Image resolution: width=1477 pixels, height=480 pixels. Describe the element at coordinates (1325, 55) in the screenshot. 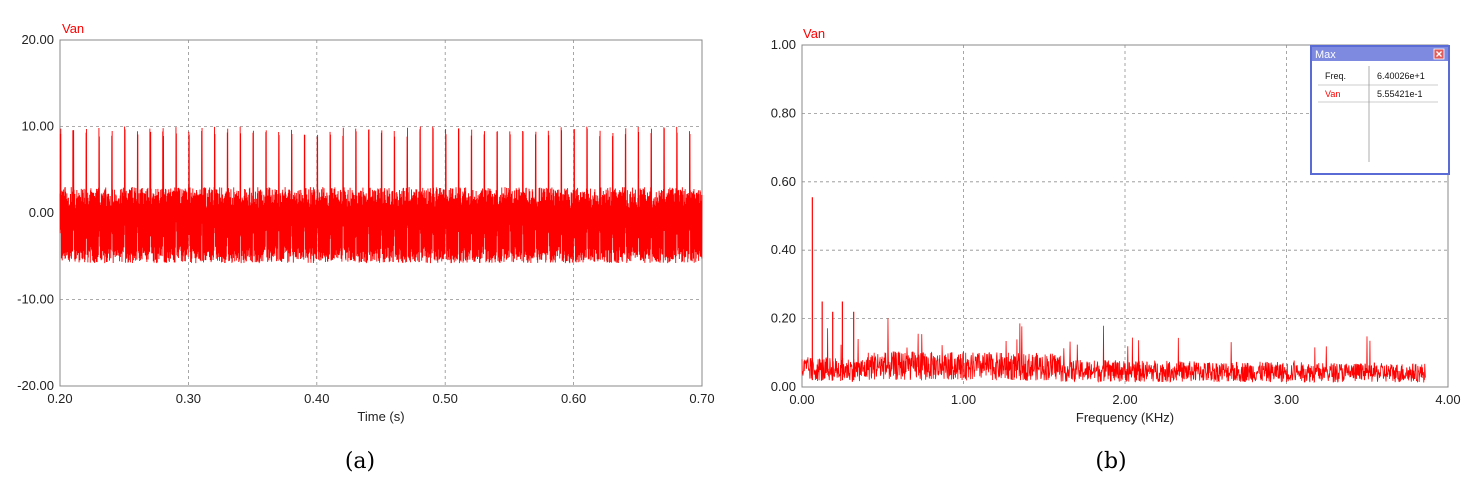

I see `popup-title: Max` at that location.